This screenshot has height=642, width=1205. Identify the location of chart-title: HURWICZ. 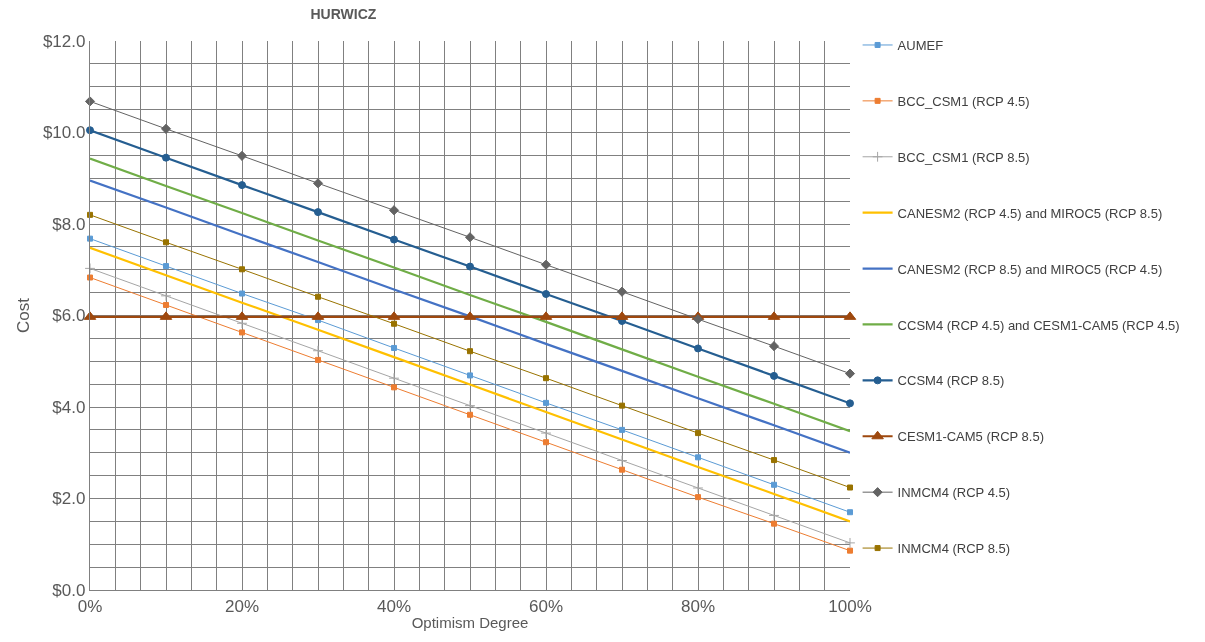
(343, 14).